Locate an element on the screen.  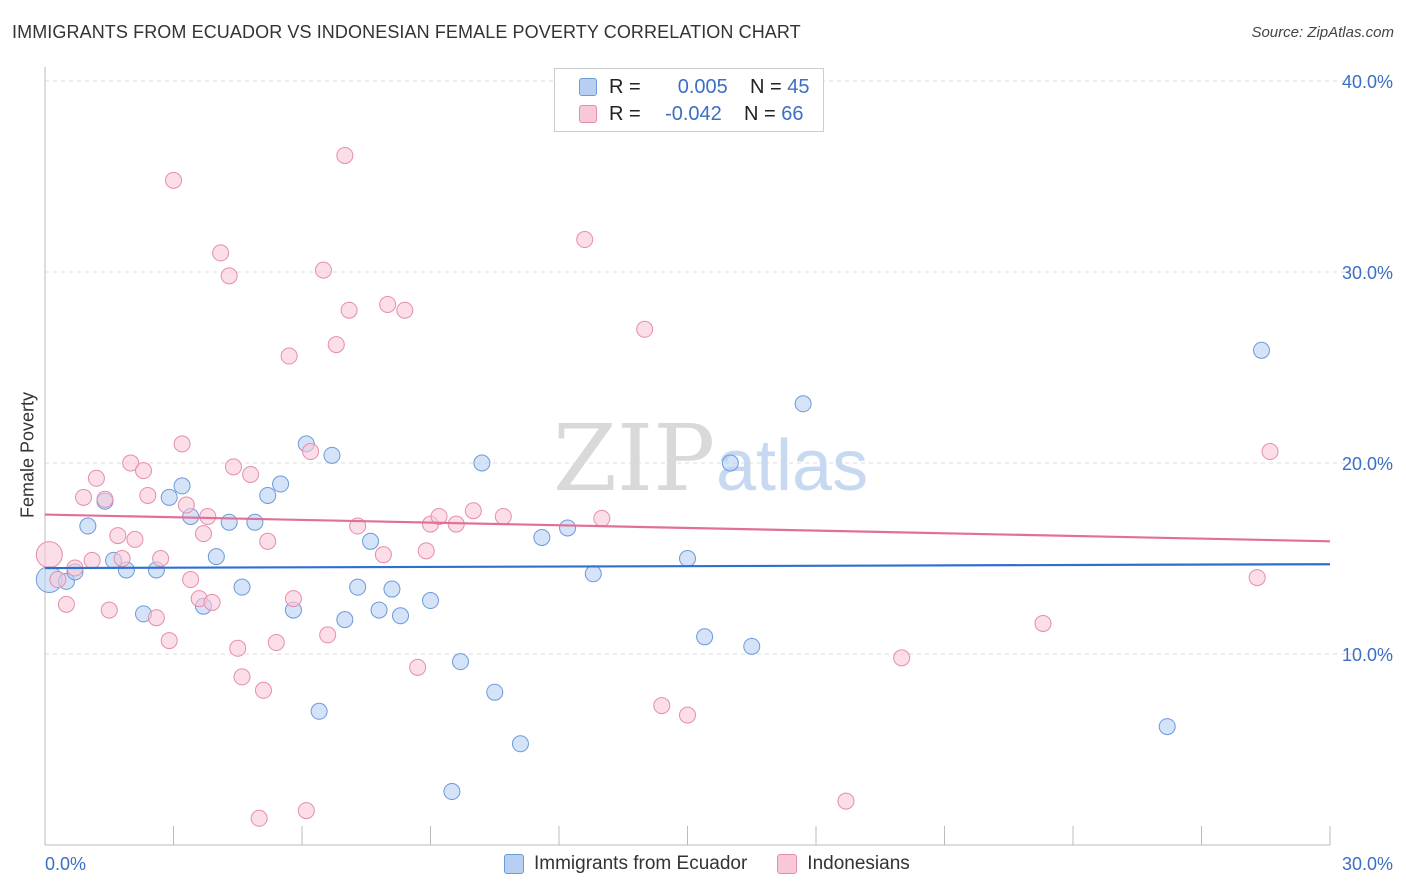
y-tick-label: 10.0% is located at coordinates (1367, 655).